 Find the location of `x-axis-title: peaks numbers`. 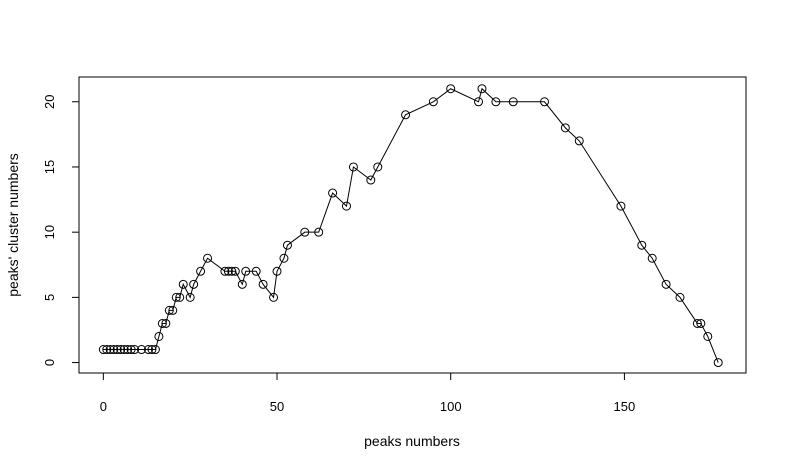

x-axis-title: peaks numbers is located at coordinates (412, 441).